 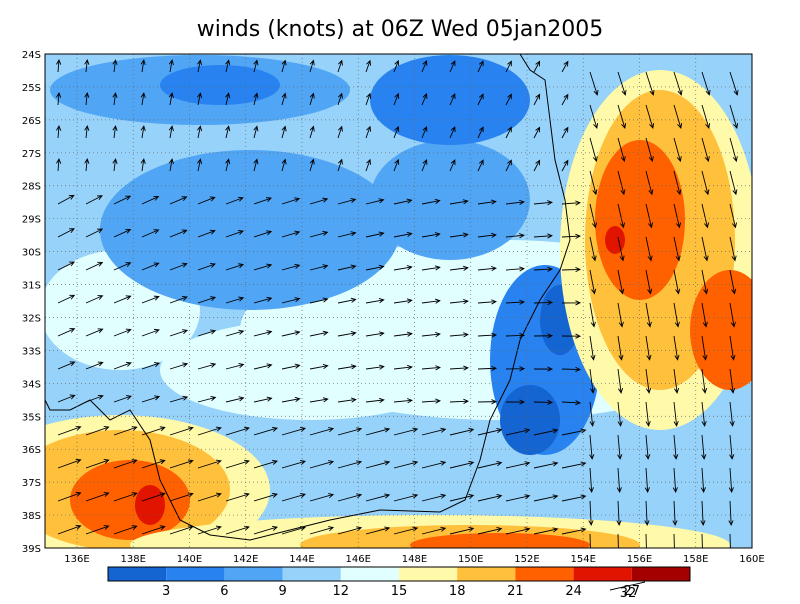 What do you see at coordinates (301, 559) in the screenshot?
I see `lon-label: 144E` at bounding box center [301, 559].